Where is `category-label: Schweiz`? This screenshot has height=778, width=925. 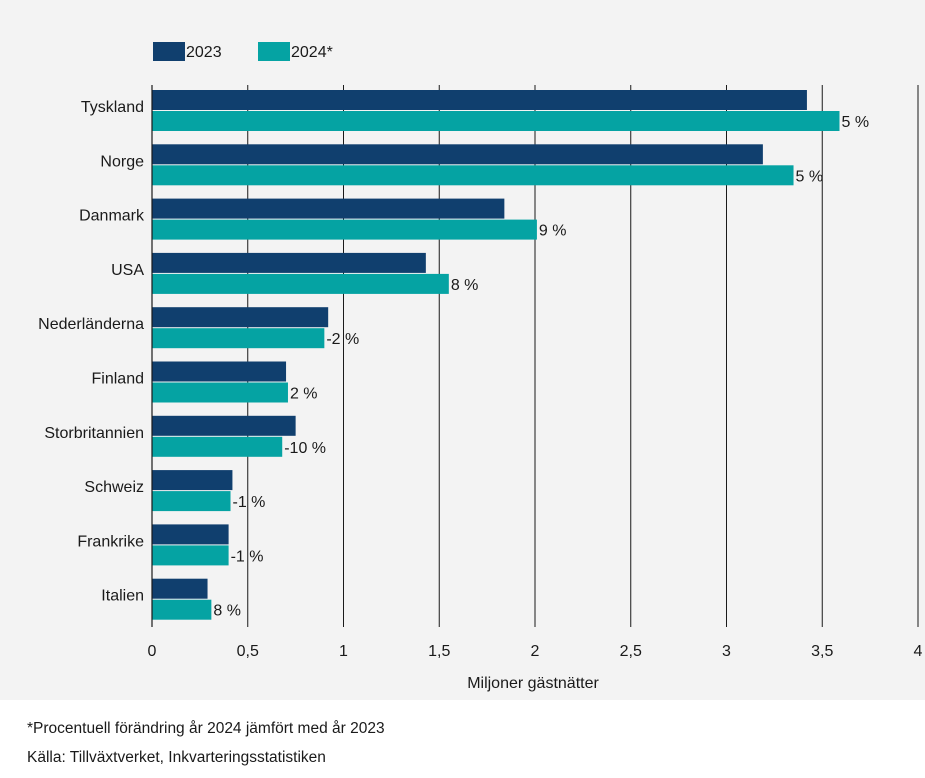
category-label: Schweiz is located at coordinates (114, 487).